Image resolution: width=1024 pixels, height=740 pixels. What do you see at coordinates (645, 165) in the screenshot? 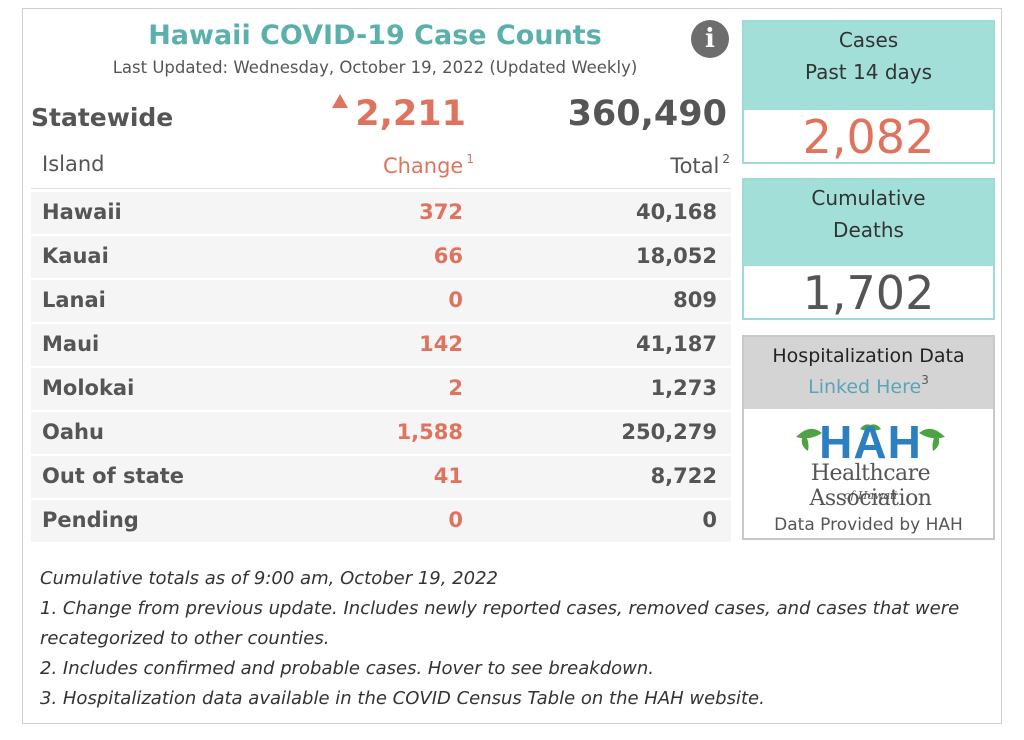
I see `column-header-total: Total 2` at bounding box center [645, 165].